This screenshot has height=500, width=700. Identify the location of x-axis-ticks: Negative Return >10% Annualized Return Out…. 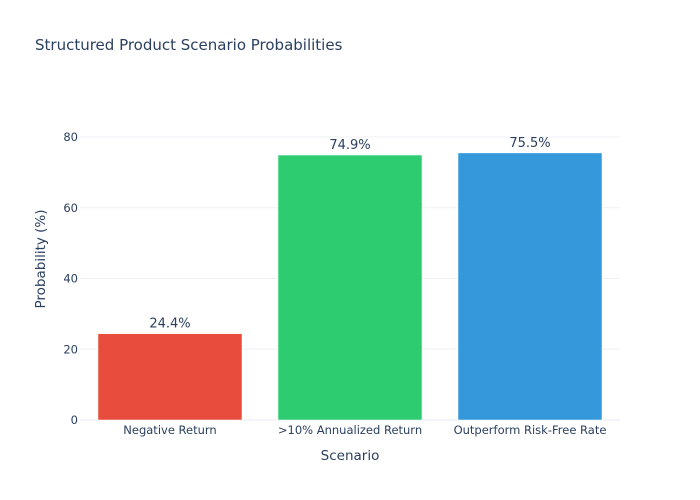
(364, 430).